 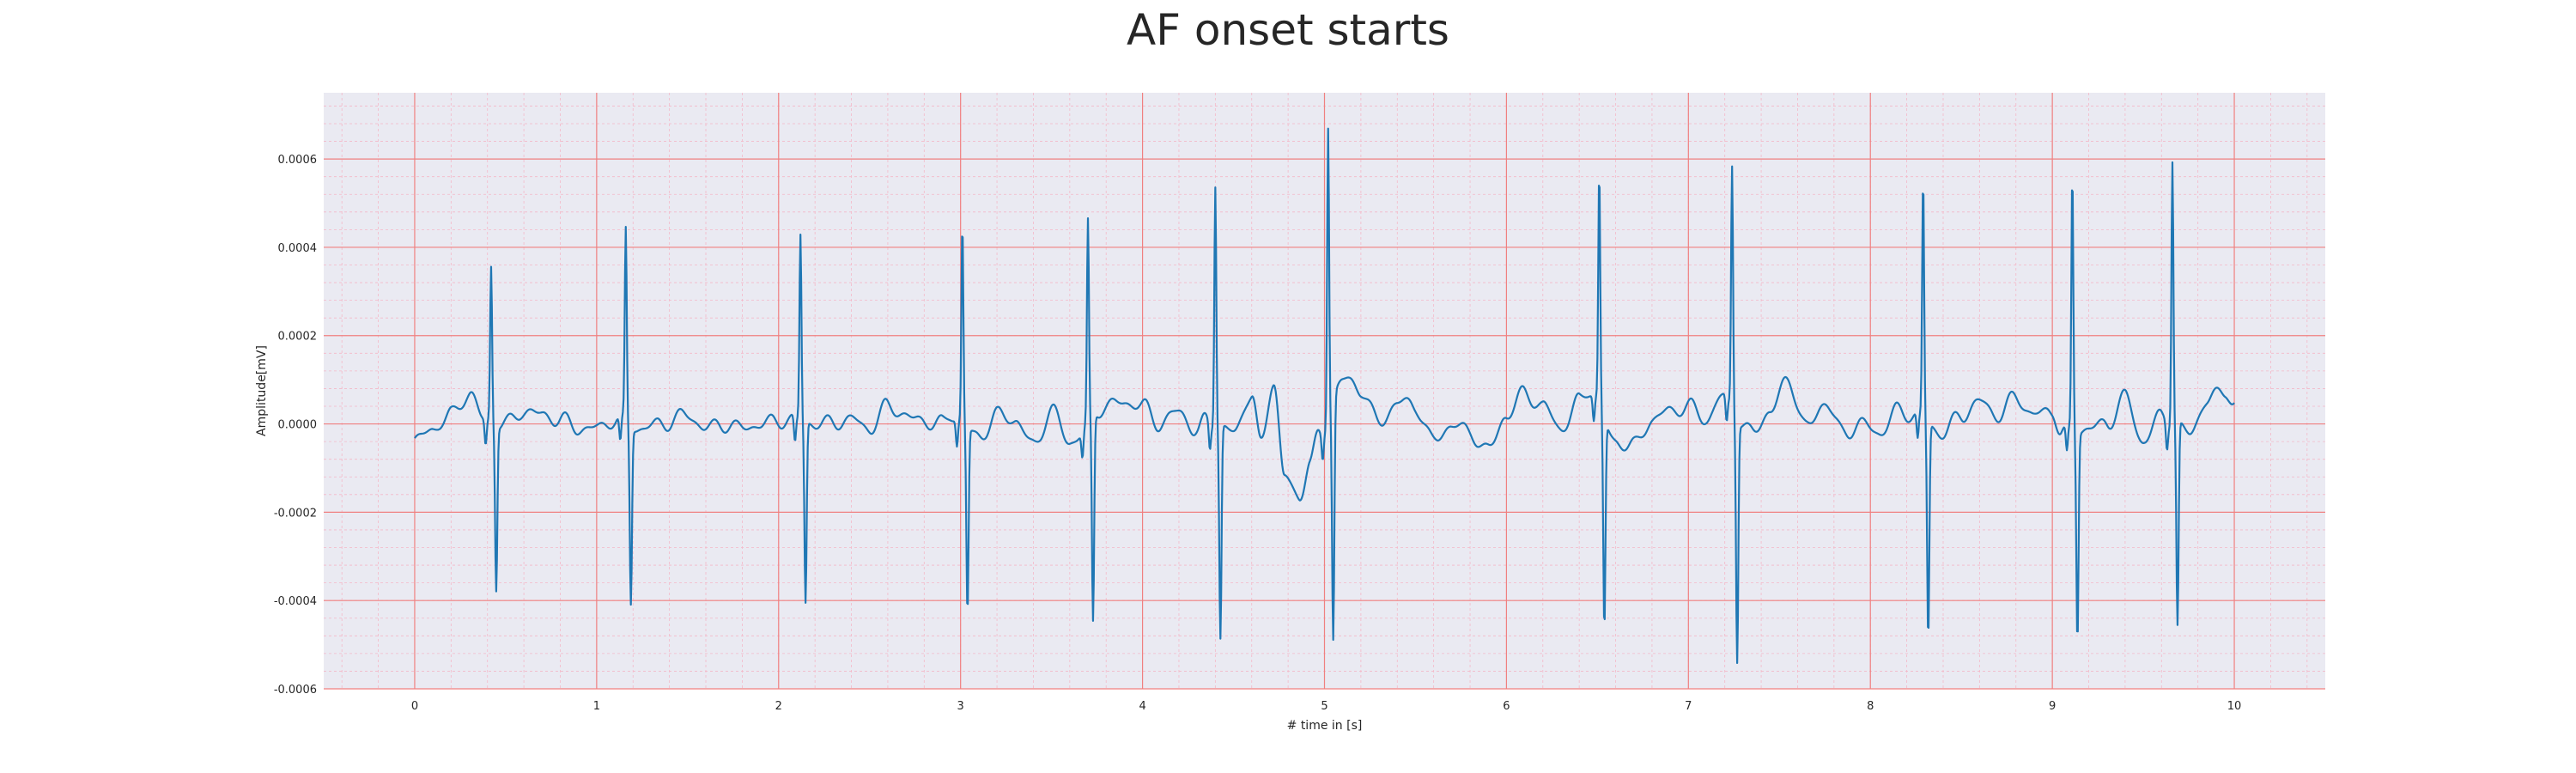 What do you see at coordinates (298, 160) in the screenshot?
I see `y-tick-label: 0.0006` at bounding box center [298, 160].